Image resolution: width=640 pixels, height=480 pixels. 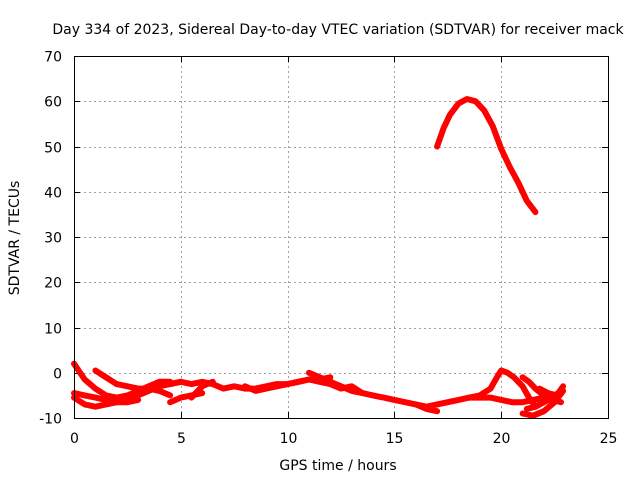 What do you see at coordinates (57, 375) in the screenshot?
I see `y-tick-label: 0` at bounding box center [57, 375].